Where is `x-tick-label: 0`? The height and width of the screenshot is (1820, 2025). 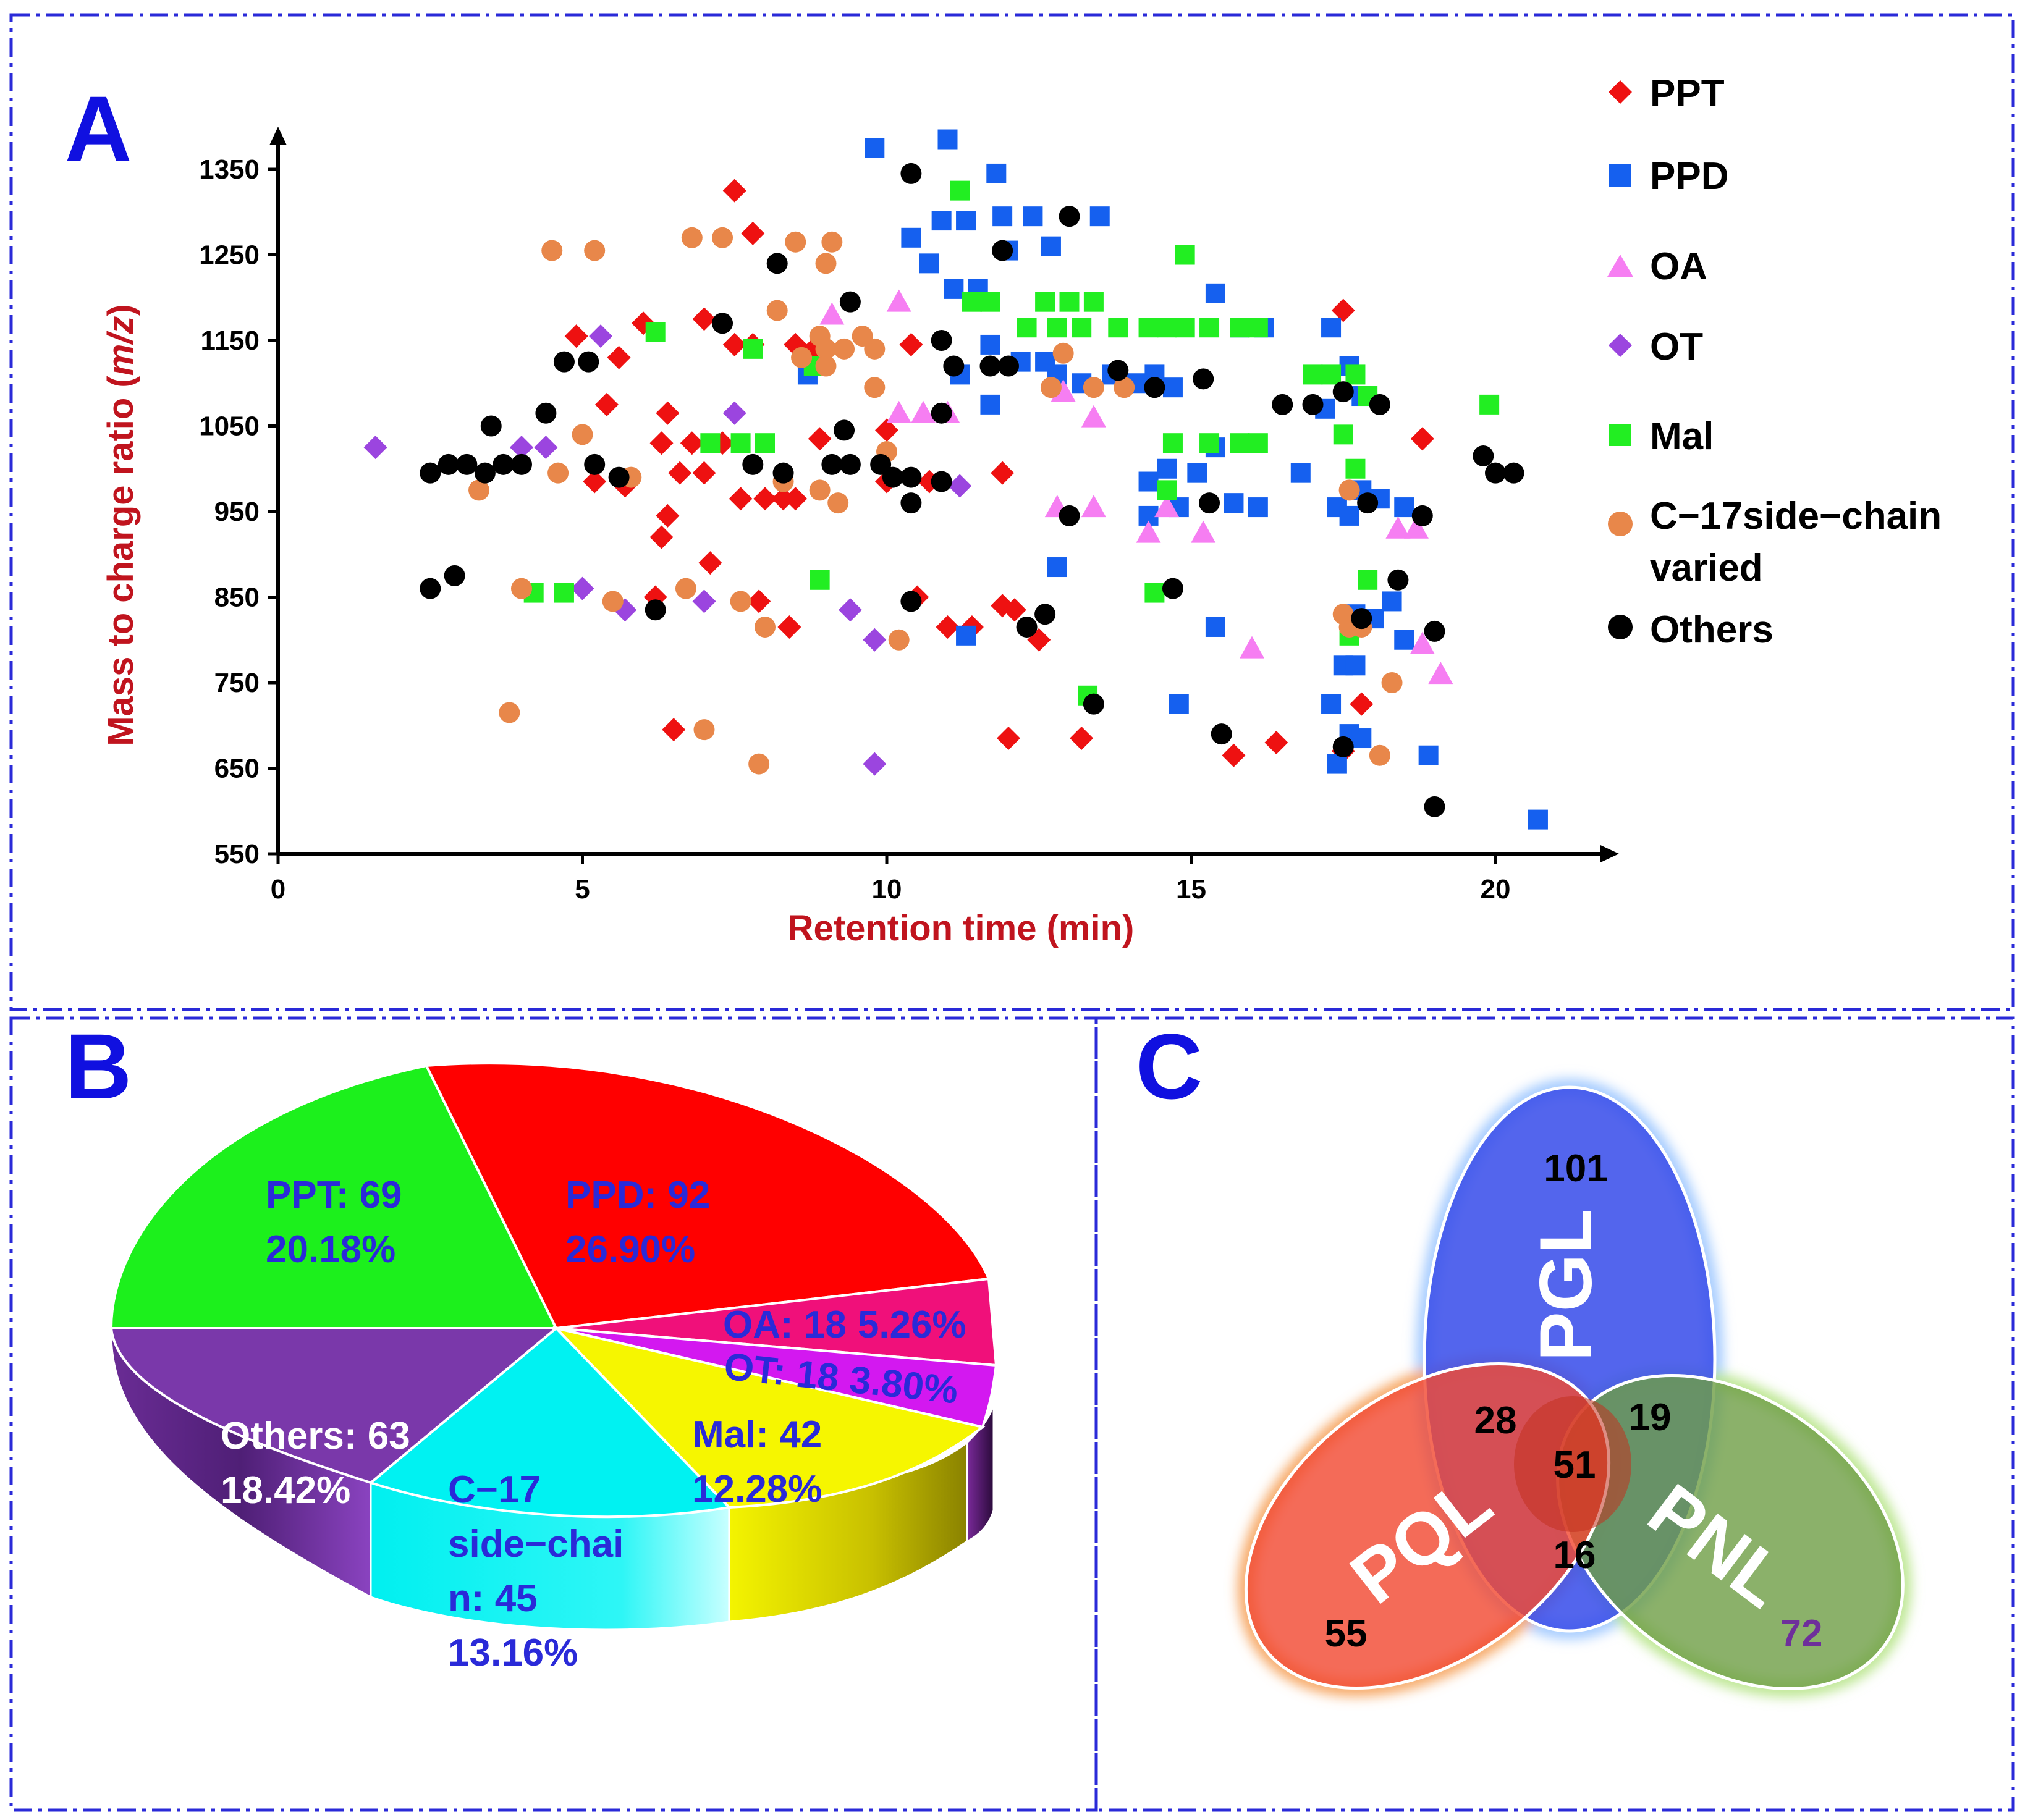 x-tick-label: 0 is located at coordinates (278, 889).